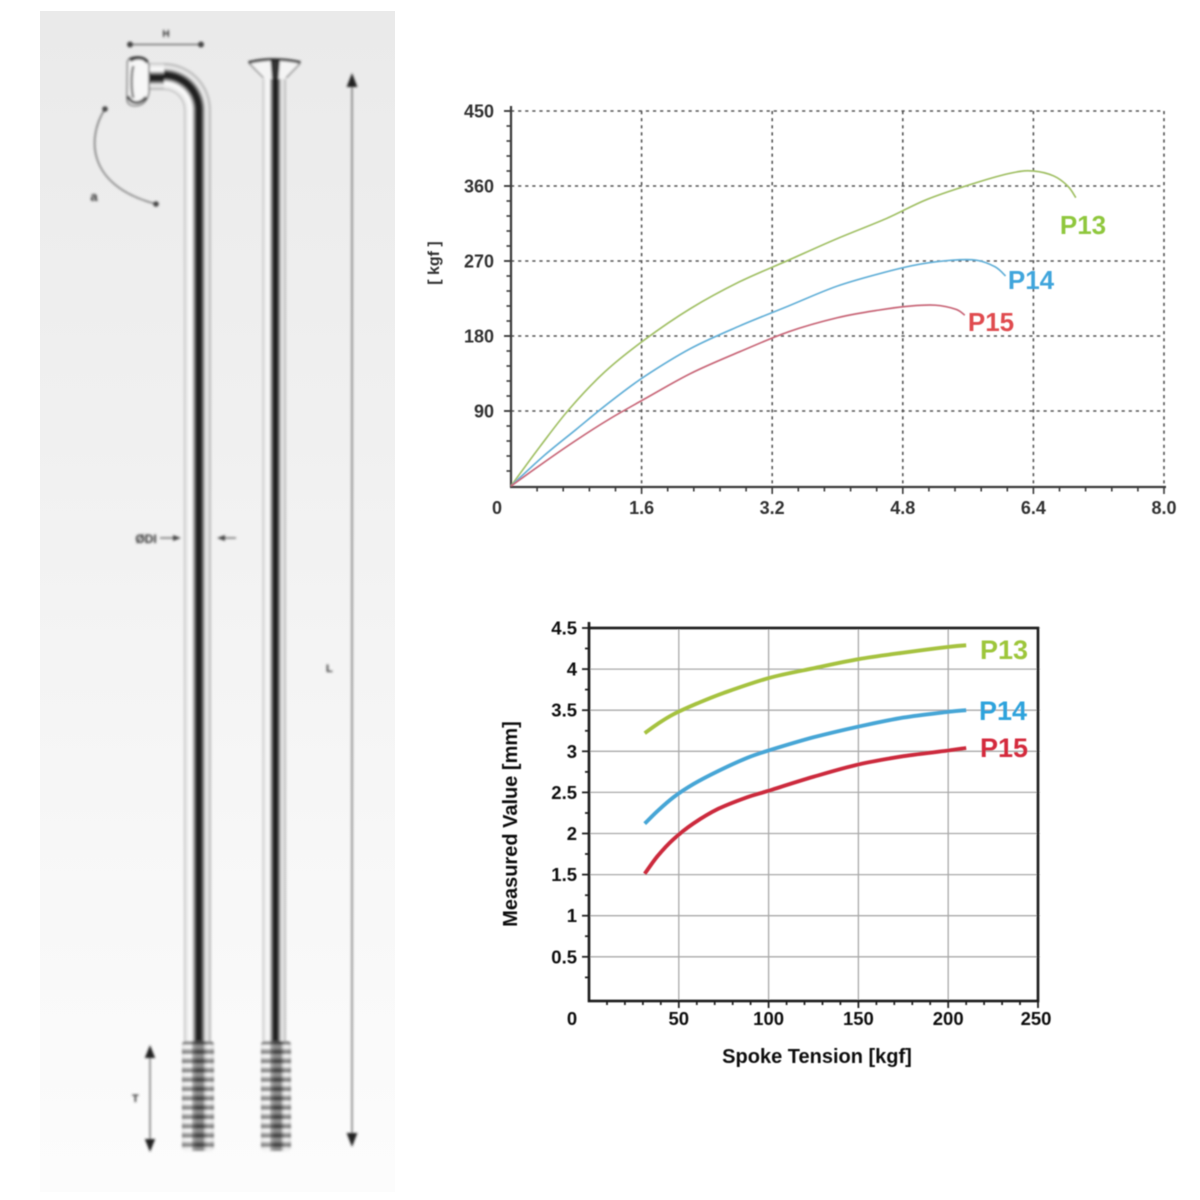 The image size is (1200, 1200). Describe the element at coordinates (817, 1057) in the screenshot. I see `svg-text: Spoke Tension [kgf]` at that location.